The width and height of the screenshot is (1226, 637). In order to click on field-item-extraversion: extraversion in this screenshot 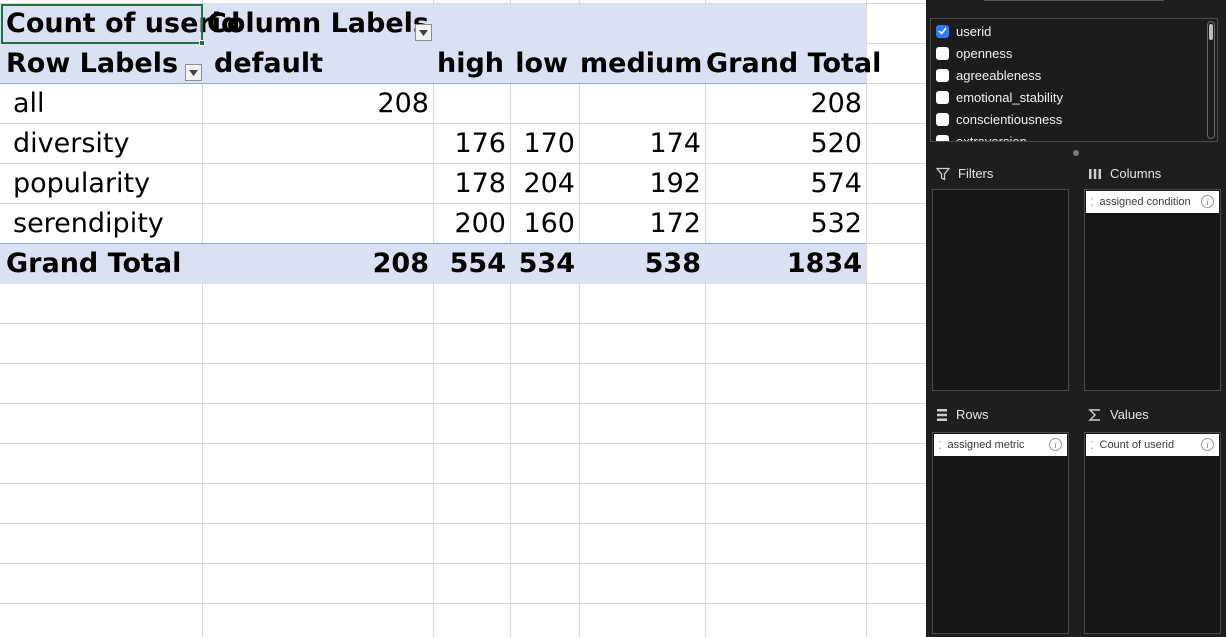, I will do `click(981, 136)`.